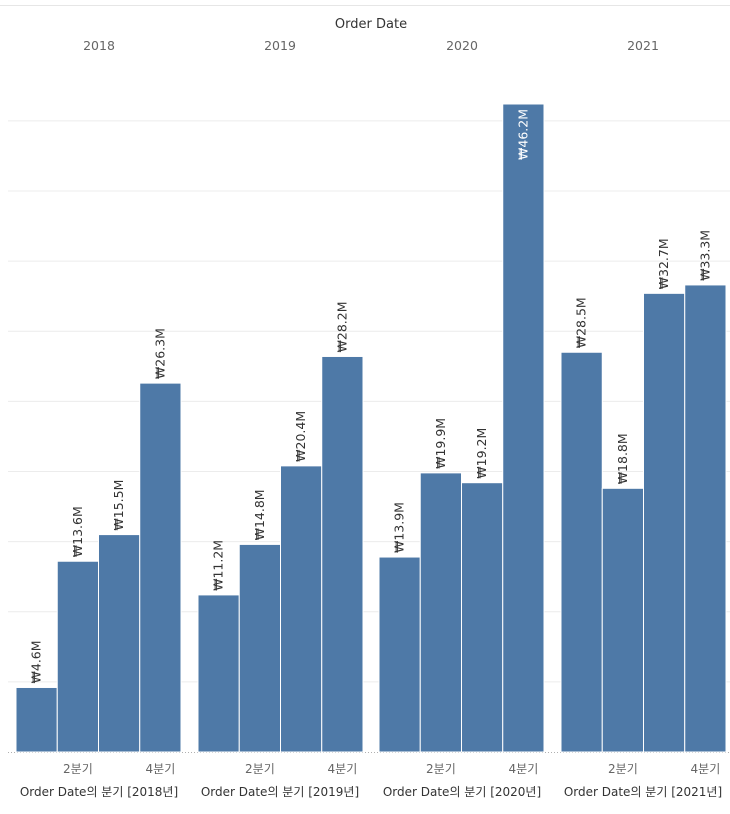 The width and height of the screenshot is (730, 814). What do you see at coordinates (218, 673) in the screenshot?
I see `bar-2019-q1` at bounding box center [218, 673].